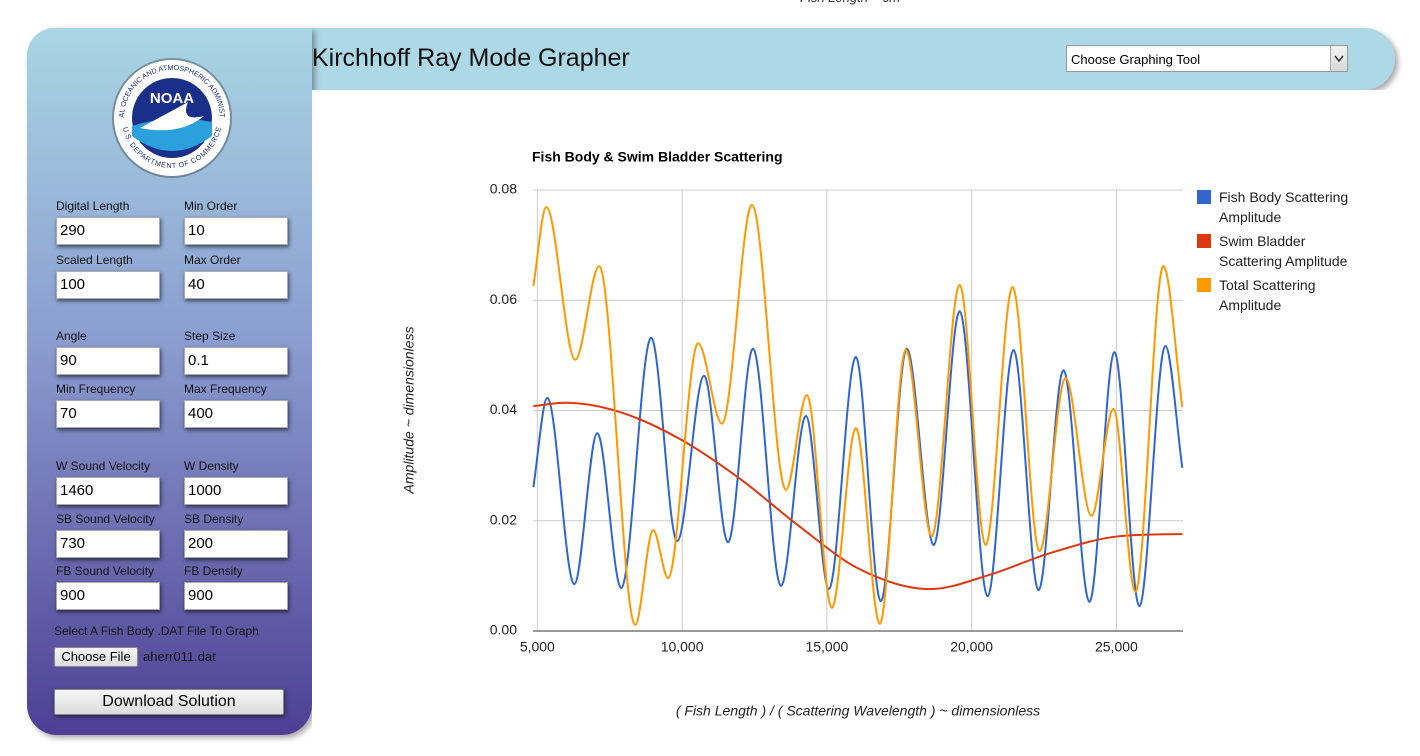 The width and height of the screenshot is (1420, 756). What do you see at coordinates (537, 647) in the screenshot?
I see `x-tick-label: 5,000` at bounding box center [537, 647].